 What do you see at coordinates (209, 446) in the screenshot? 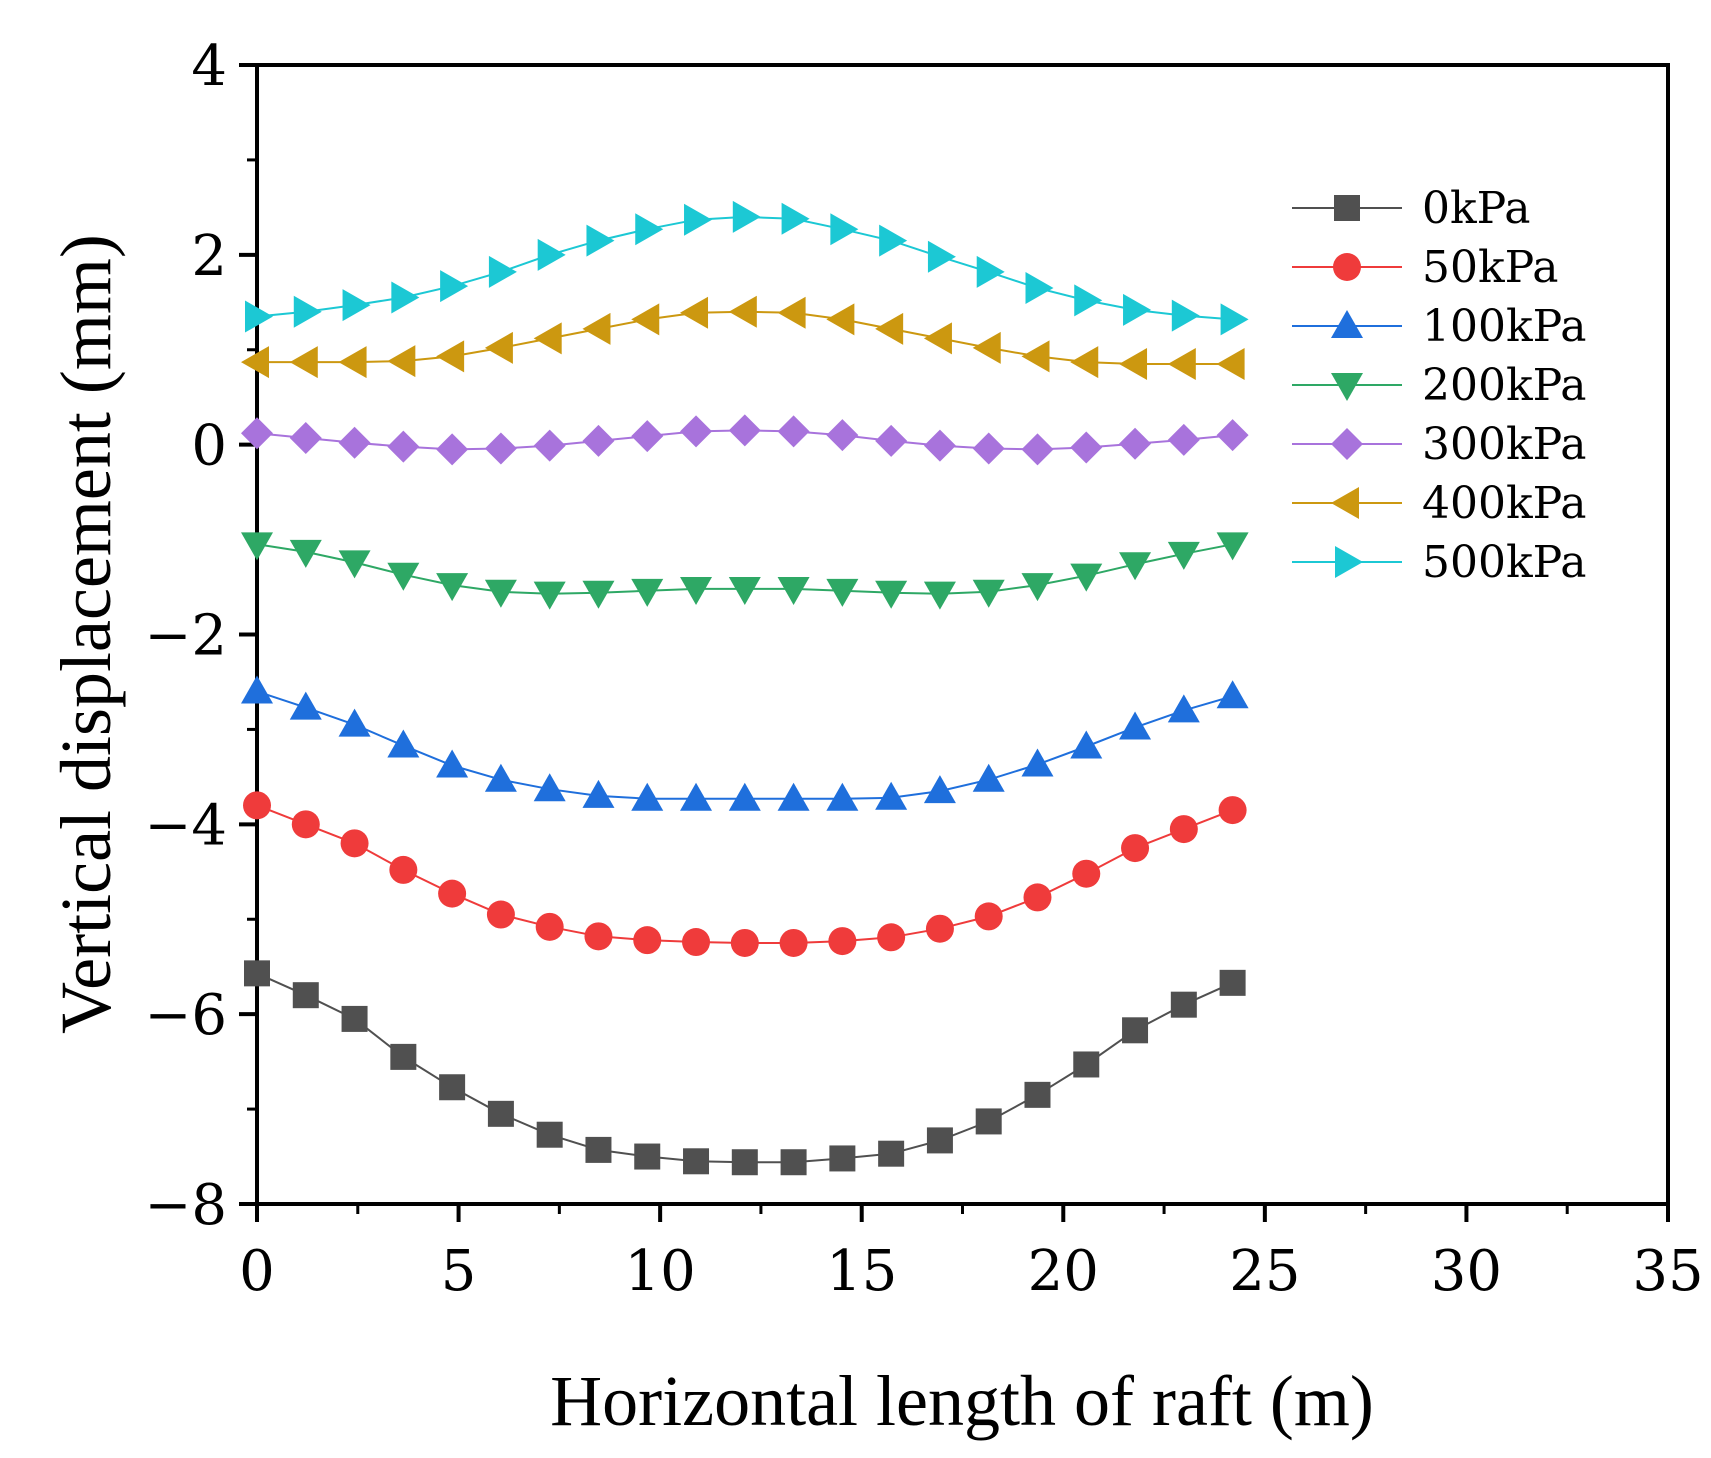
I see `y-tick-label: 0` at bounding box center [209, 446].